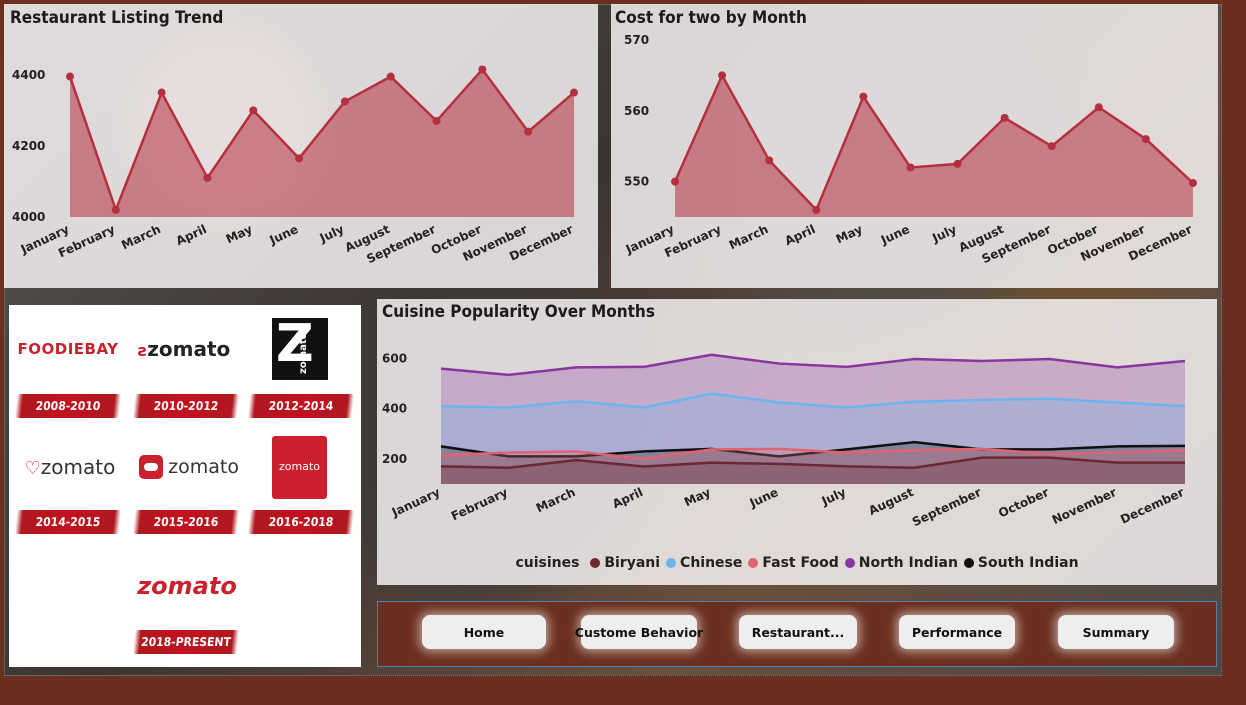 Image resolution: width=1246 pixels, height=705 pixels. Describe the element at coordinates (636, 182) in the screenshot. I see `y-tick-label: 550` at that location.